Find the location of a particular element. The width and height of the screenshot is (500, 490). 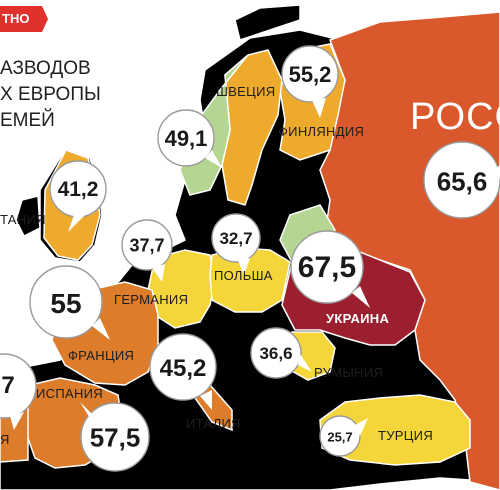

label-sweden: ШВЕЦИЯ is located at coordinates (246, 91).